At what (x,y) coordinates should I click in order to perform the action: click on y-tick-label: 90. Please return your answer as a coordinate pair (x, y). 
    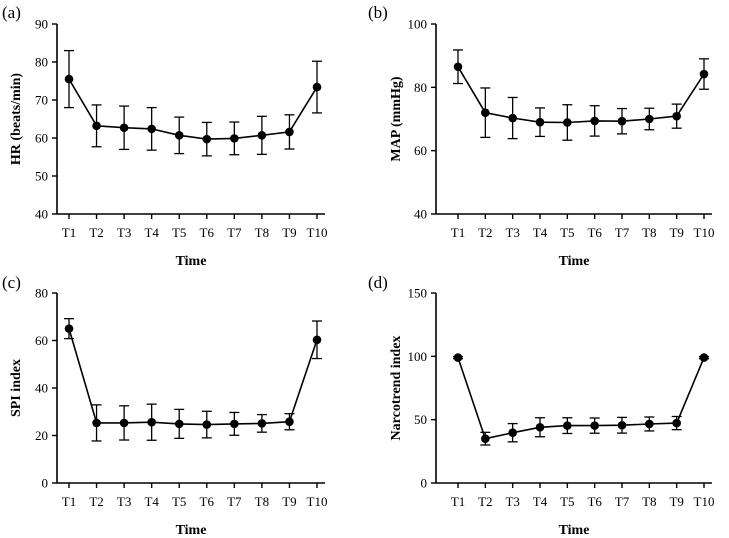
    Looking at the image, I should click on (41, 24).